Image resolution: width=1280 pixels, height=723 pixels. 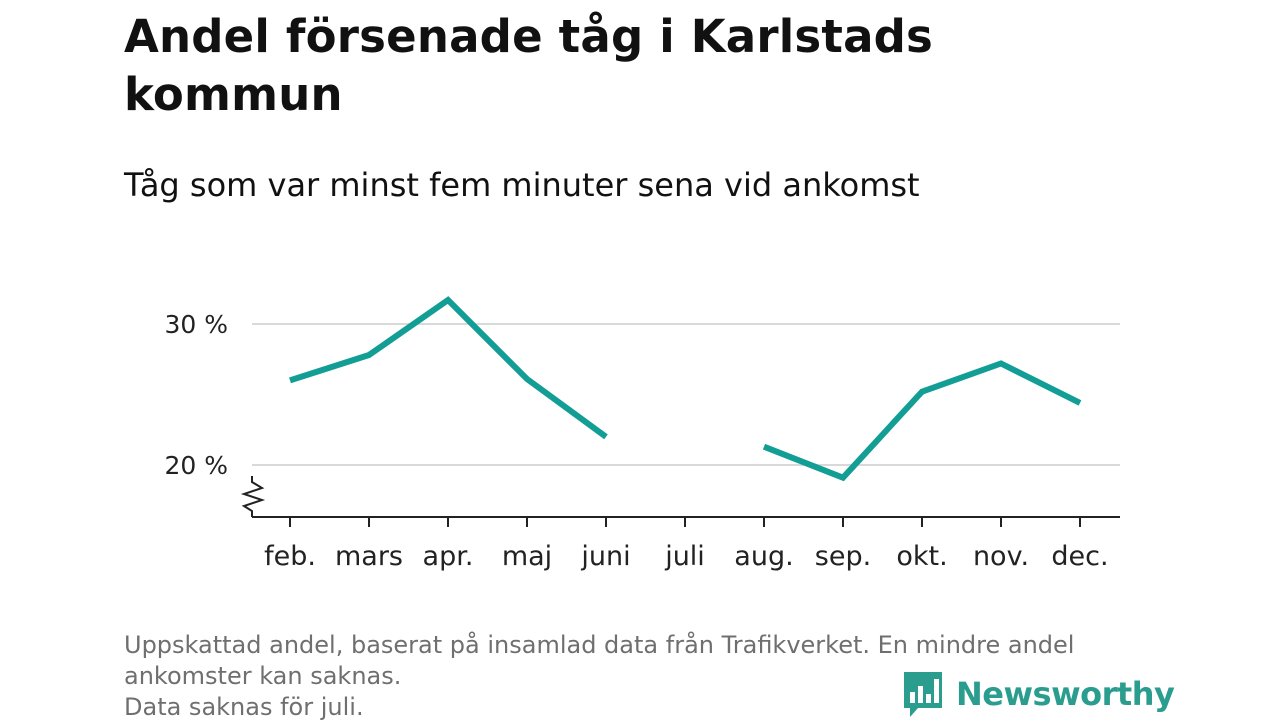 What do you see at coordinates (923, 694) in the screenshot?
I see `bar-chart-speech-bubble-icon` at bounding box center [923, 694].